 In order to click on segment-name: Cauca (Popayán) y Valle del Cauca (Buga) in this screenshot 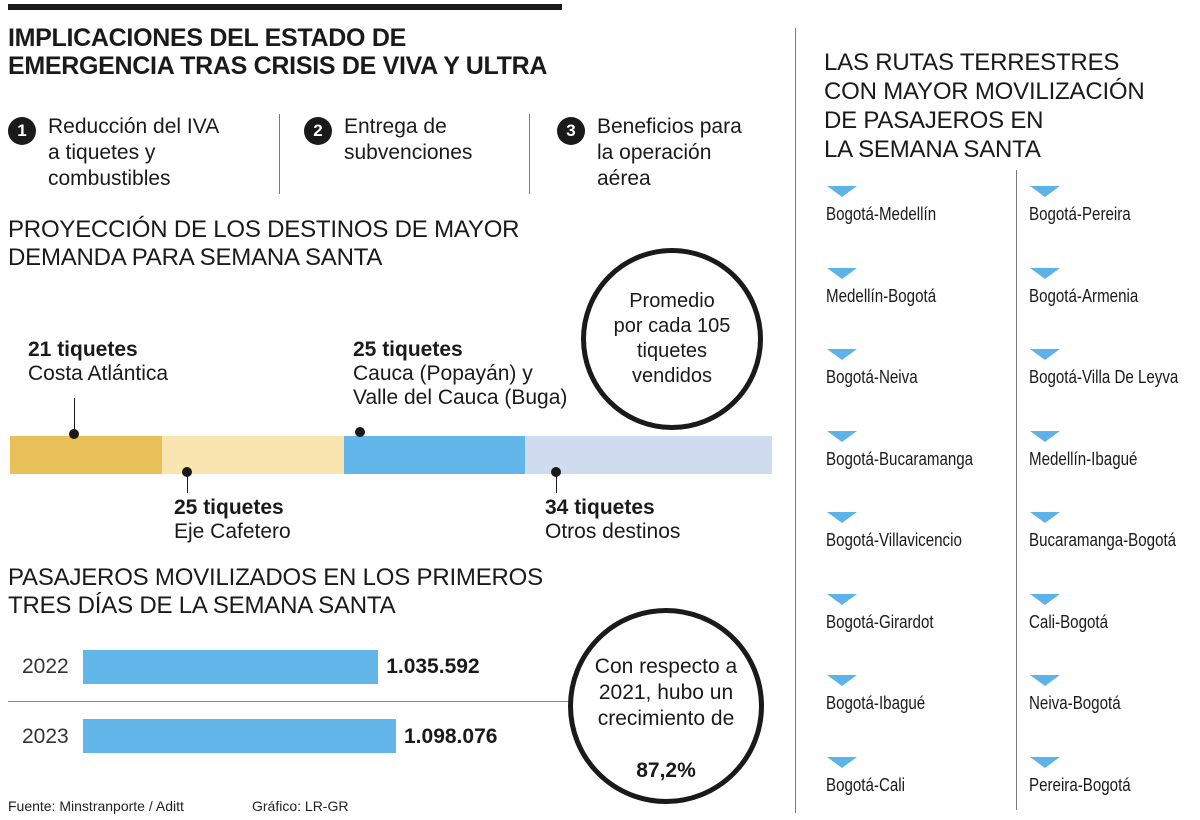, I will do `click(460, 385)`.